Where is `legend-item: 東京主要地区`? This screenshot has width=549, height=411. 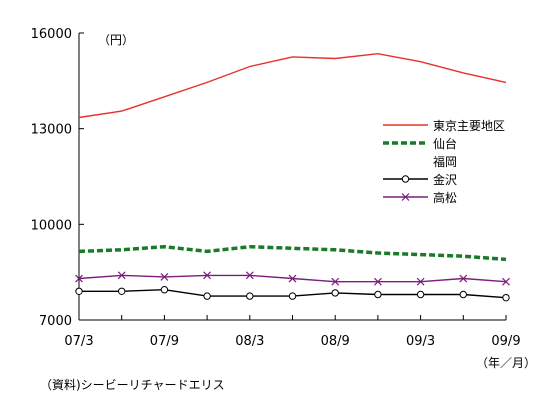 legend-item: 東京主要地区 is located at coordinates (444, 126).